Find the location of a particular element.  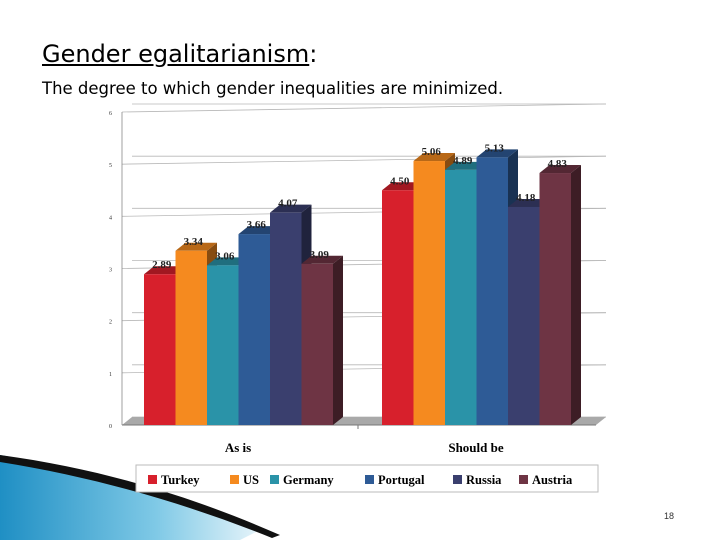

y-tick-label: 1 is located at coordinates (110, 375).